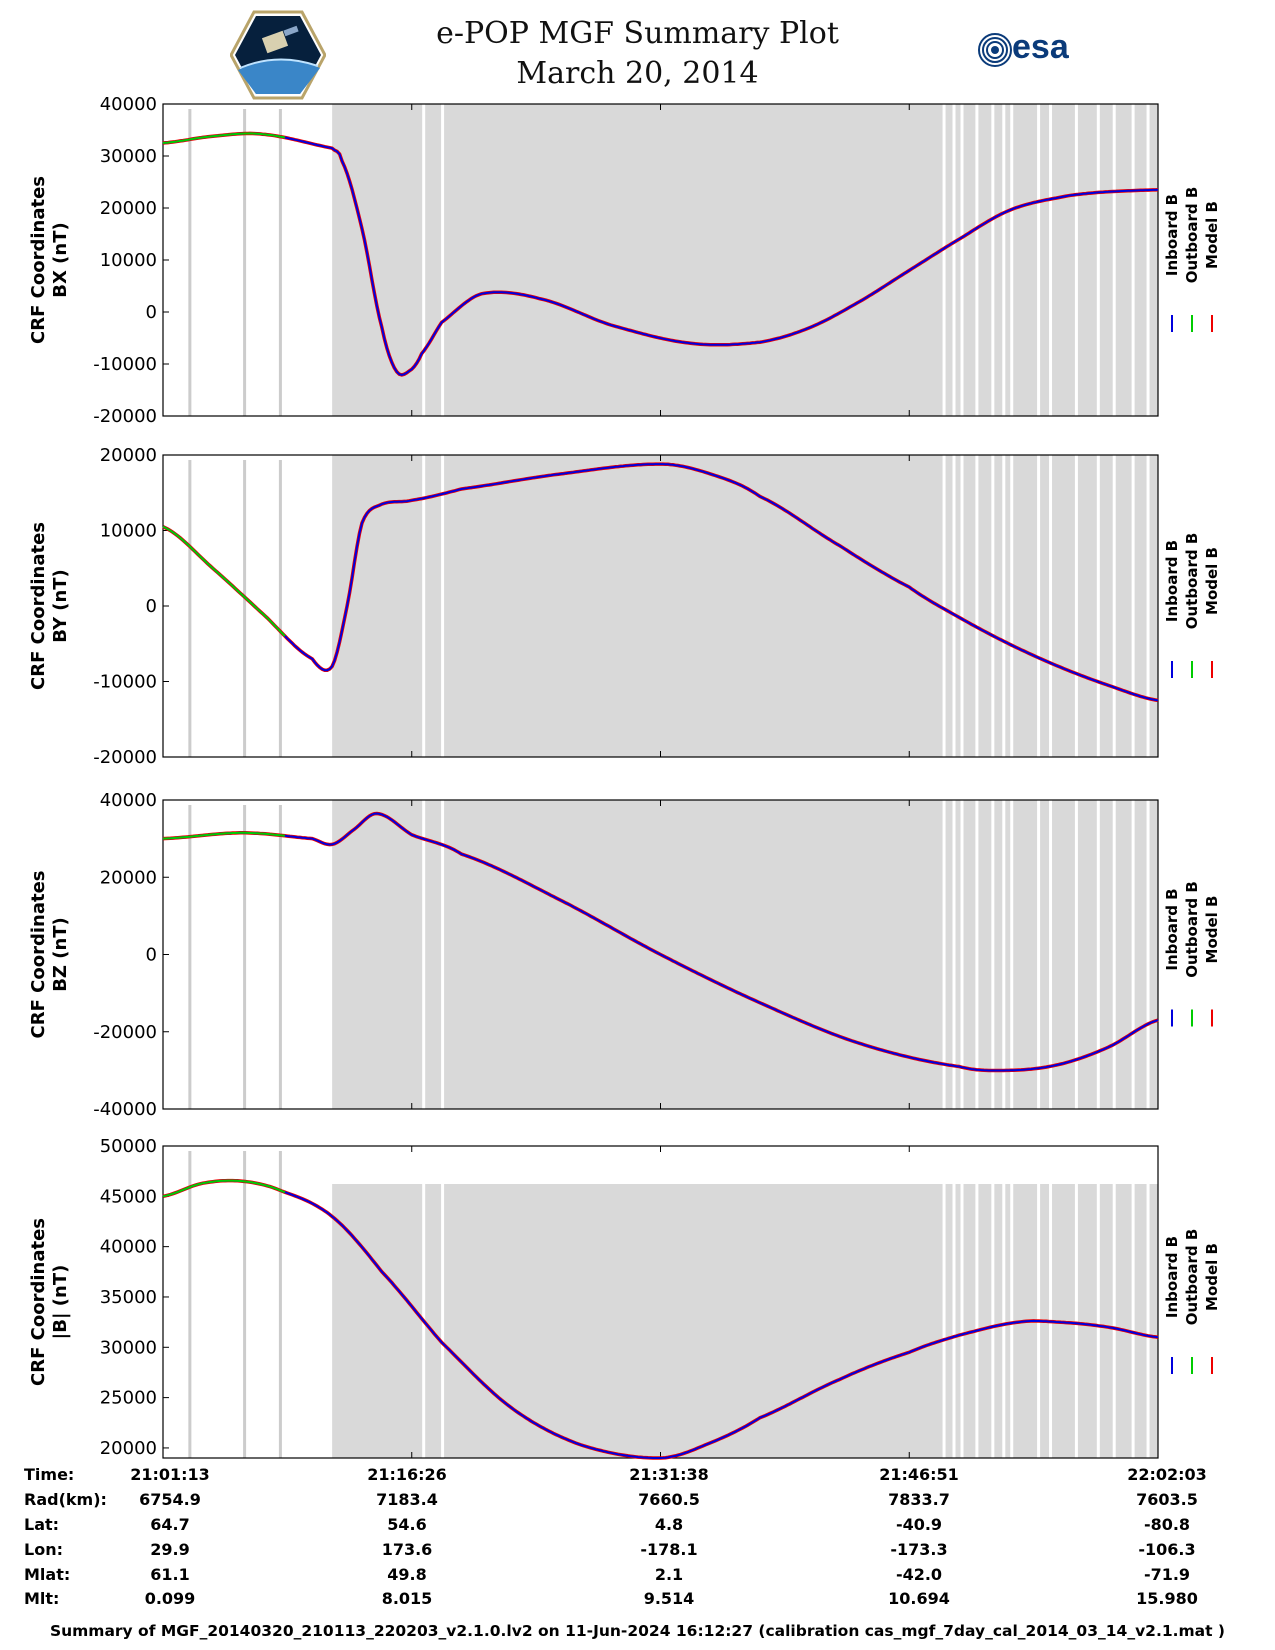 The height and width of the screenshot is (1650, 1275). Describe the element at coordinates (919, 1474) in the screenshot. I see `info-cell: 21:46:51` at that location.